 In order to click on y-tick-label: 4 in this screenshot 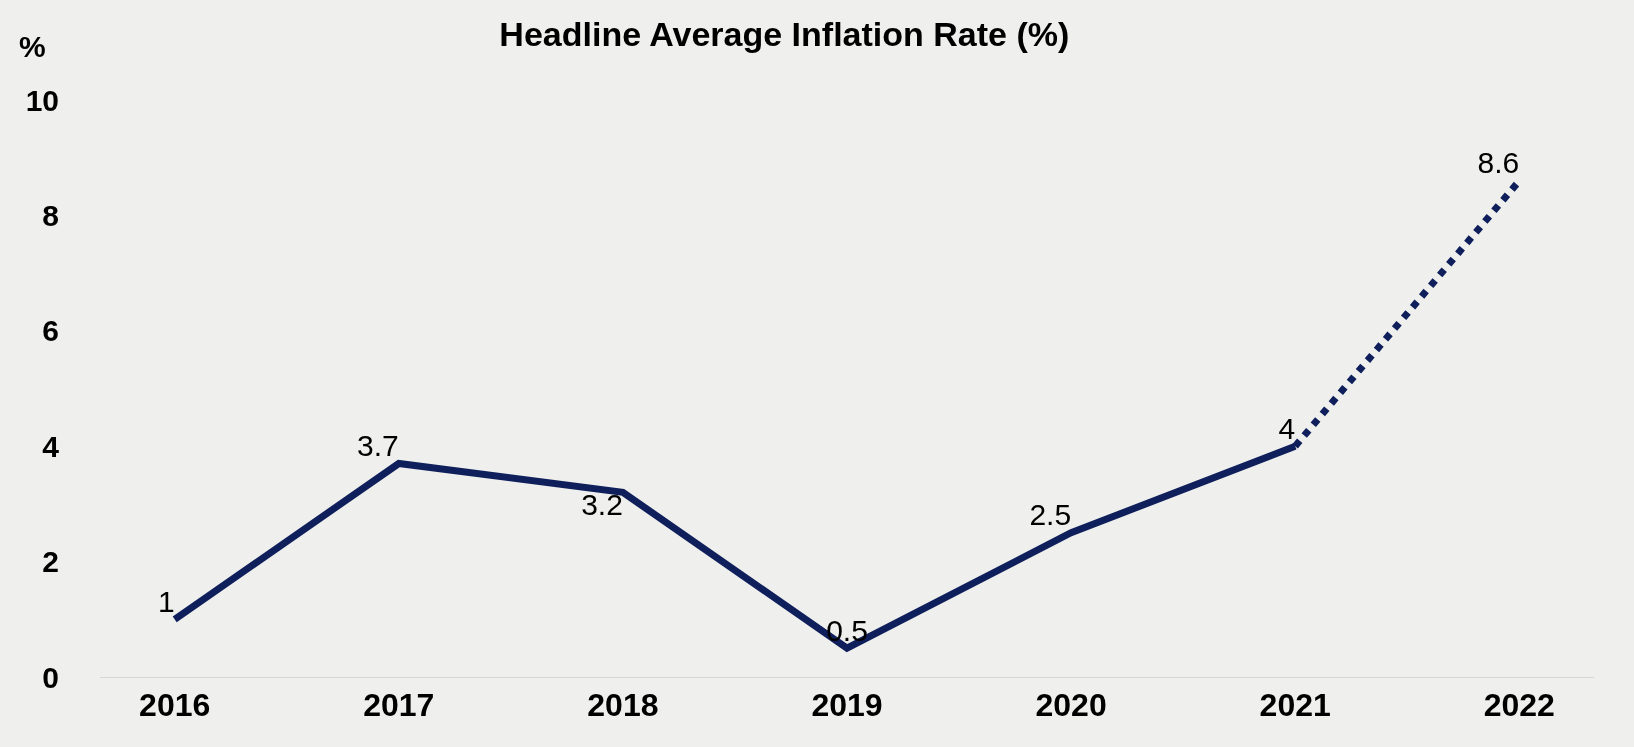, I will do `click(51, 446)`.